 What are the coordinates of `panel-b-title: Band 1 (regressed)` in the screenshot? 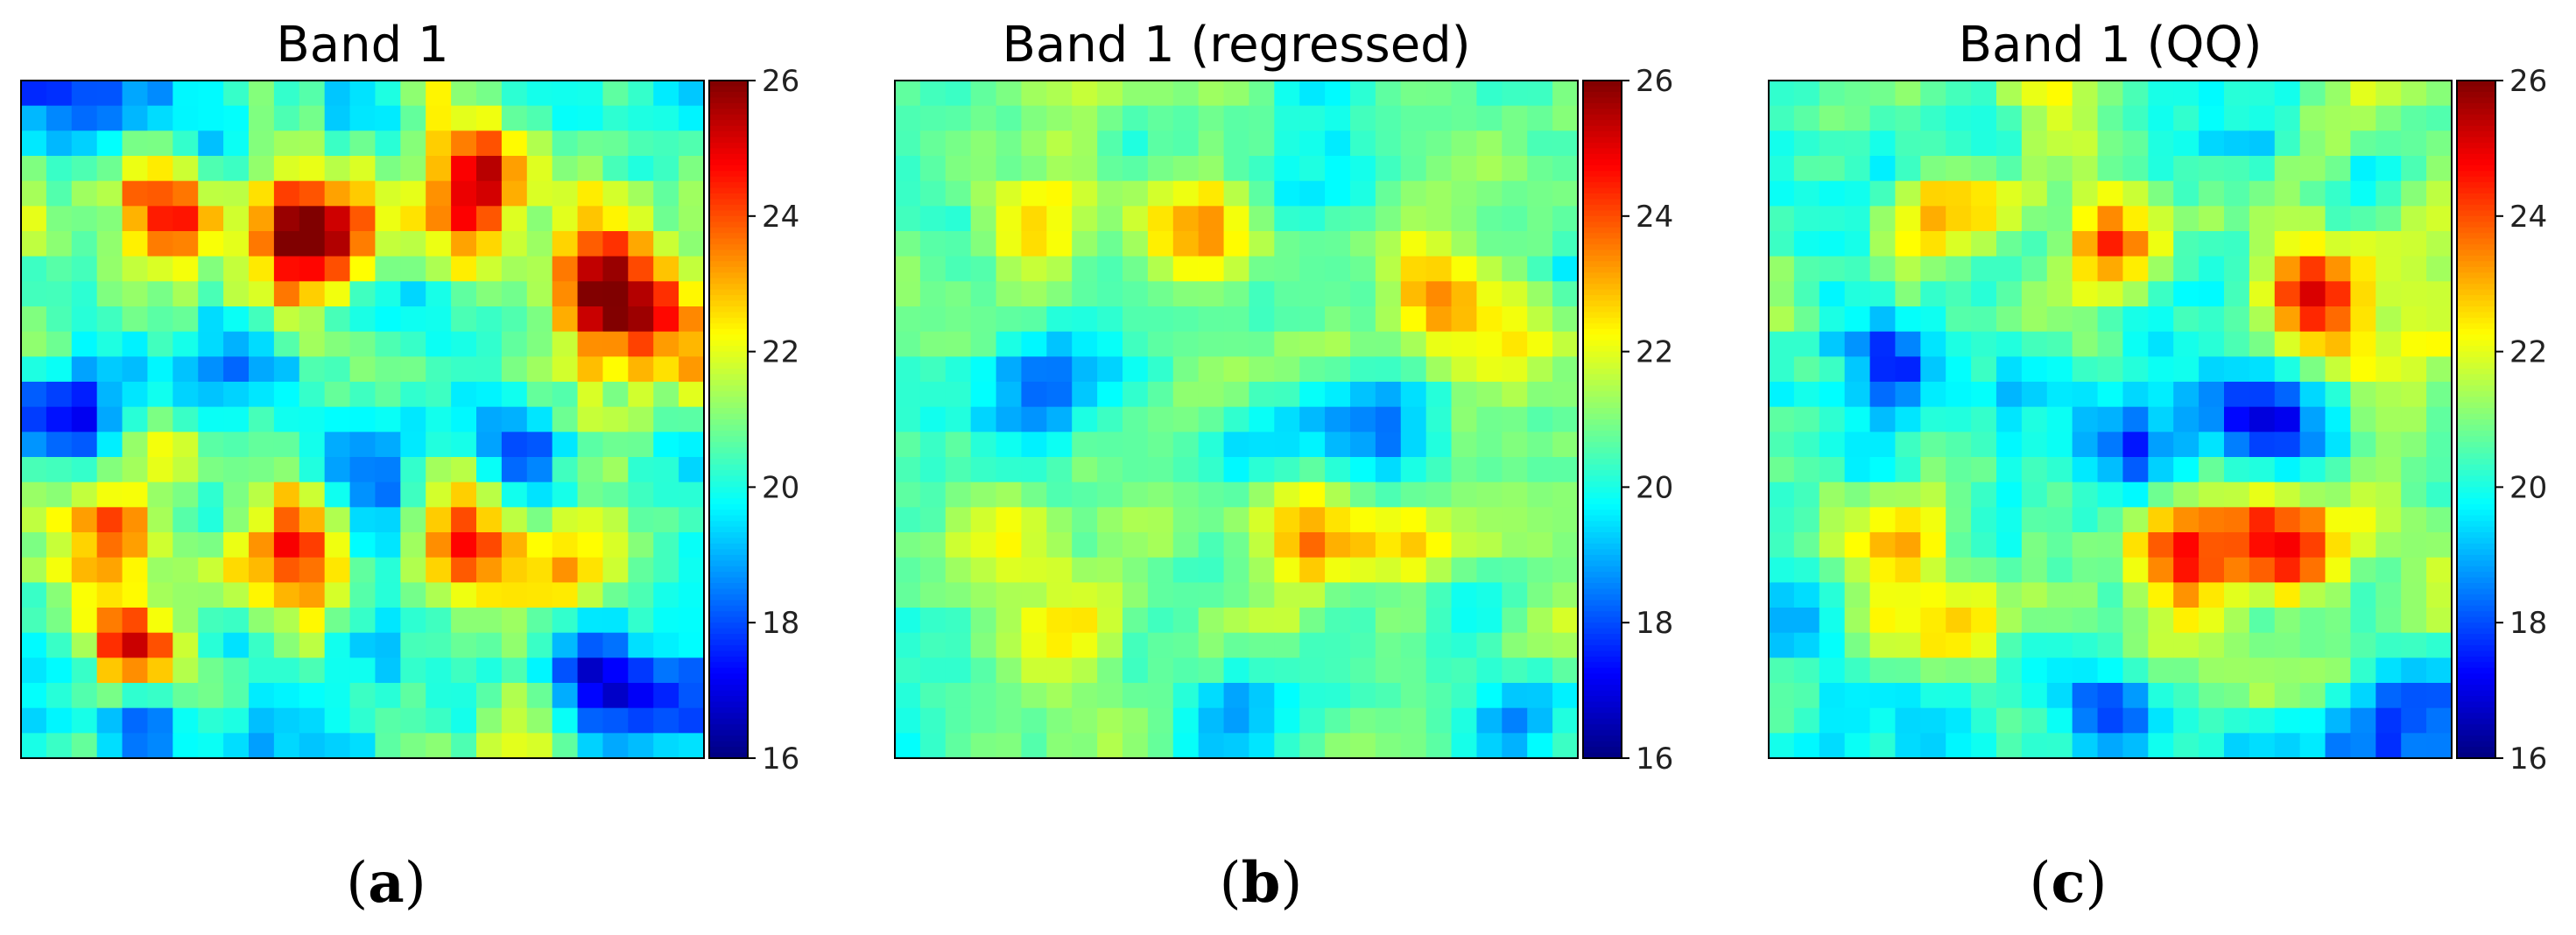 It's located at (1236, 45).